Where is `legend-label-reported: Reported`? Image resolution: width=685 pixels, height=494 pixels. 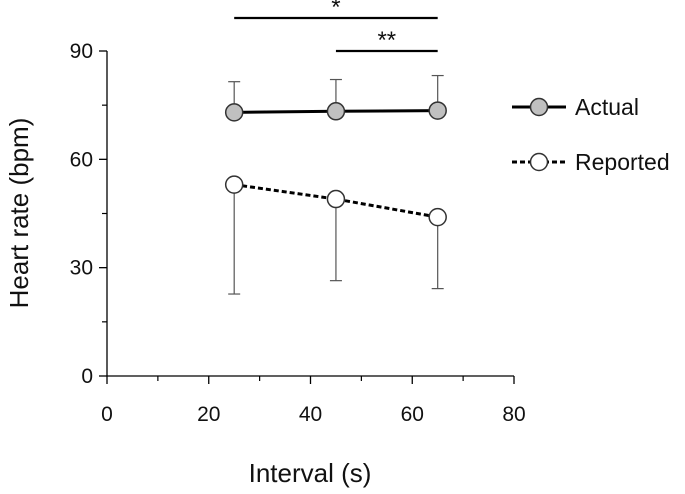 legend-label-reported: Reported is located at coordinates (622, 162).